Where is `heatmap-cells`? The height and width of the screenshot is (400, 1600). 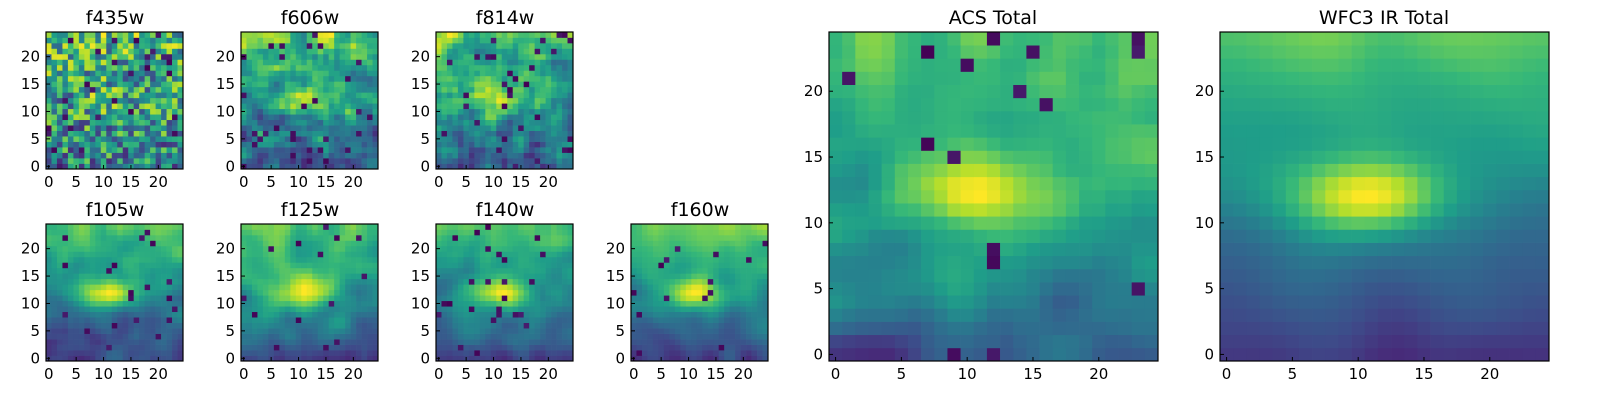
heatmap-cells is located at coordinates (505, 293).